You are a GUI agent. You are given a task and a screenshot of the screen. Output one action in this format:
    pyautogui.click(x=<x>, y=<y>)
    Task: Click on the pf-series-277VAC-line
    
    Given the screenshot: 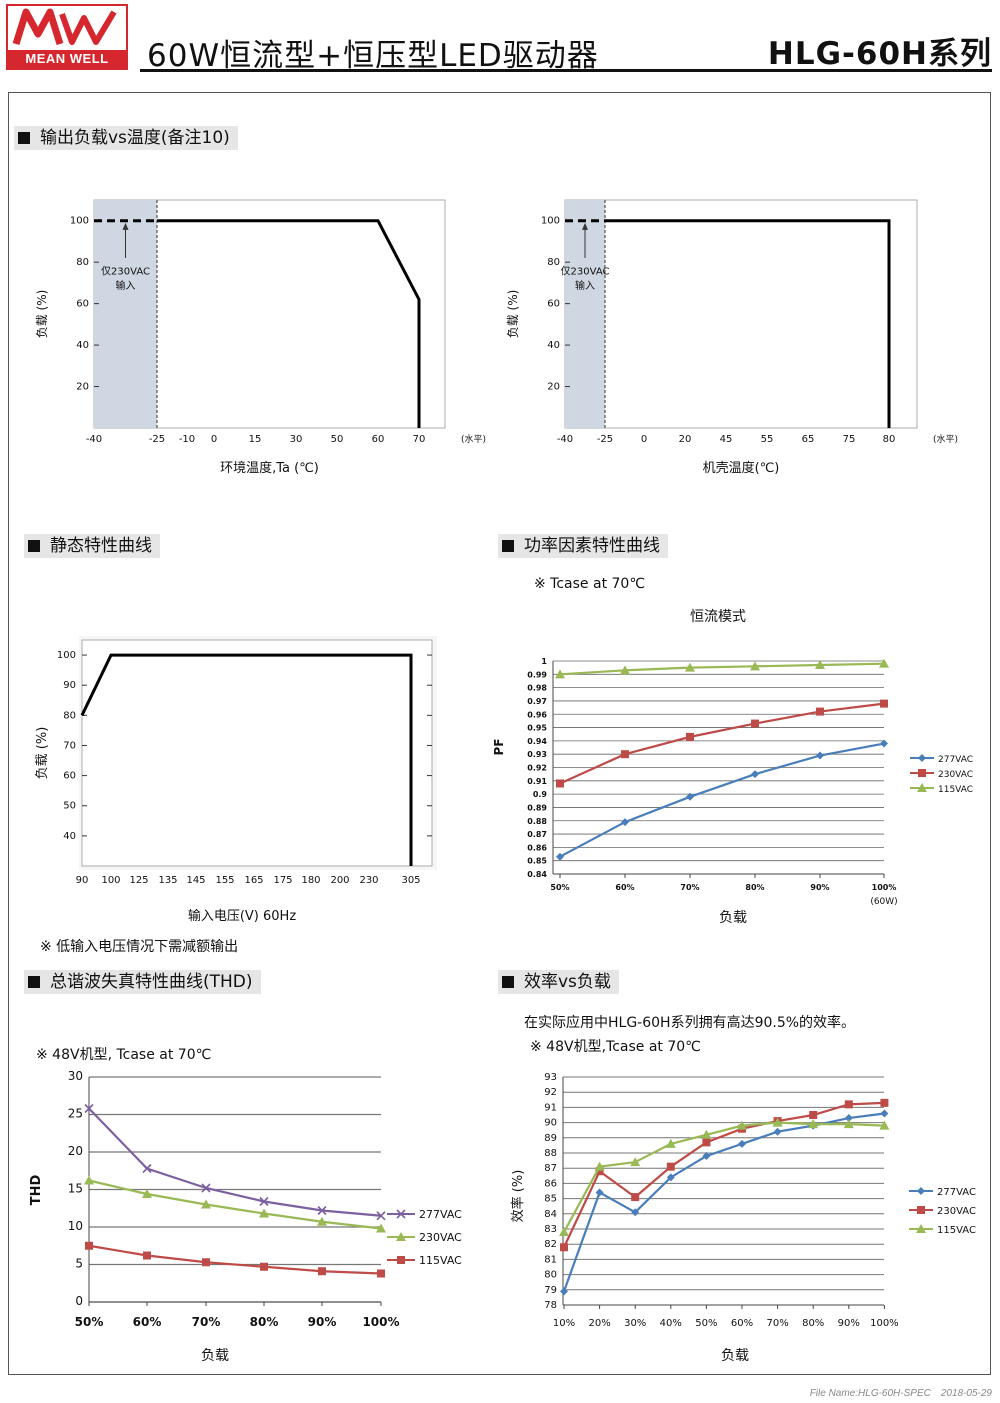 What is the action you would take?
    pyautogui.click(x=722, y=800)
    